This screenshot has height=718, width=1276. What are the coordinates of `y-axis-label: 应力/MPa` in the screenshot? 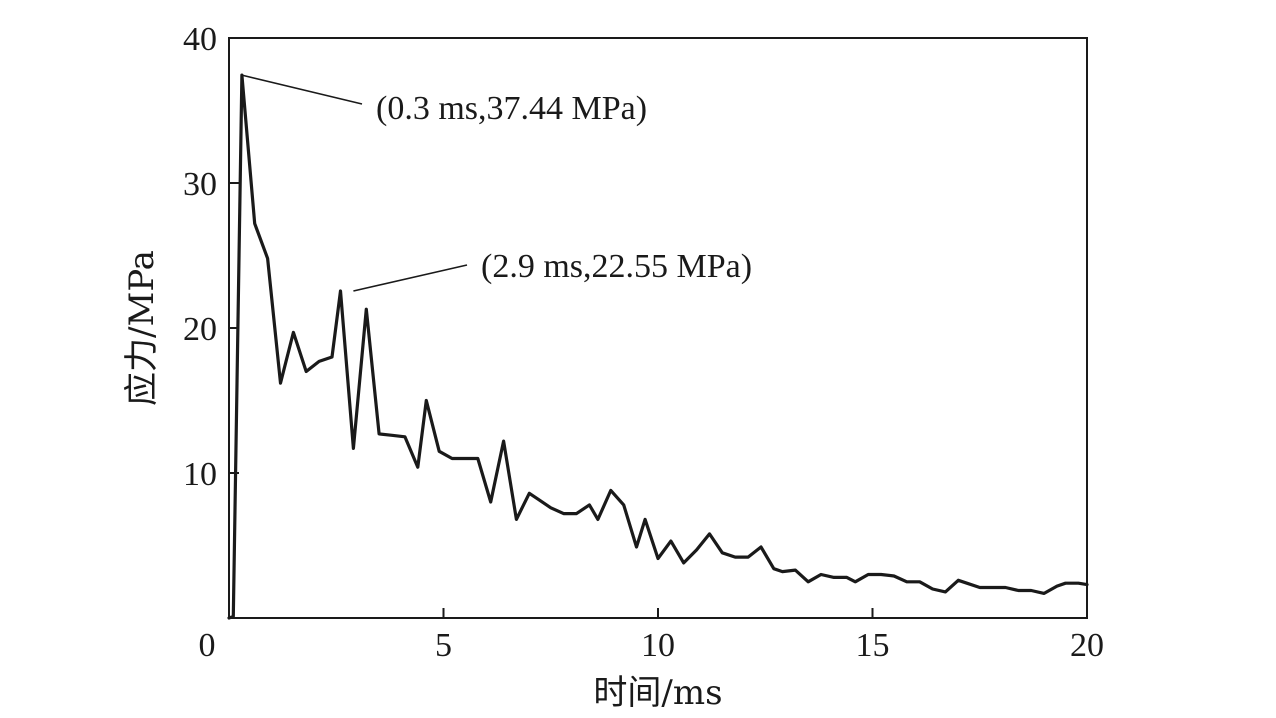 It's located at (142, 328).